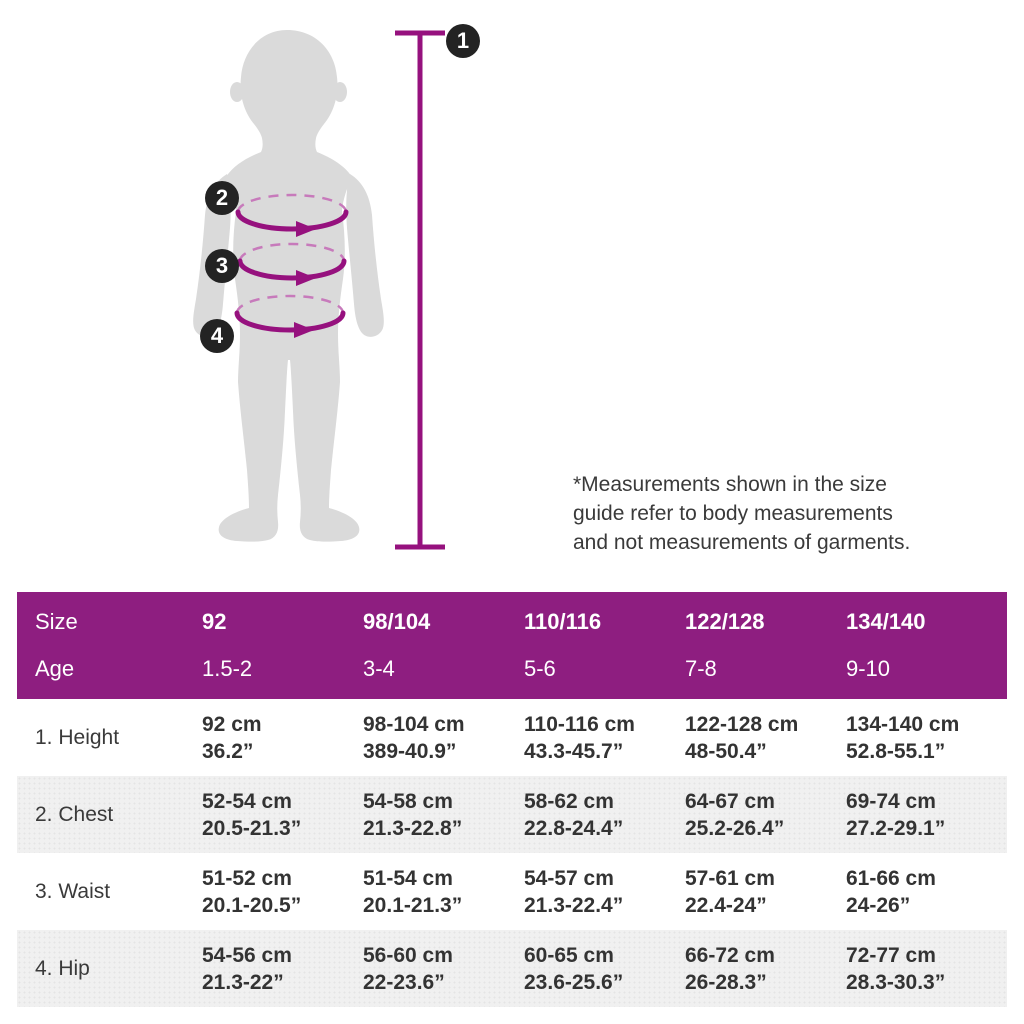 The height and width of the screenshot is (1024, 1024). What do you see at coordinates (896, 751) in the screenshot?
I see `inch-value: 52.8-55.1”` at bounding box center [896, 751].